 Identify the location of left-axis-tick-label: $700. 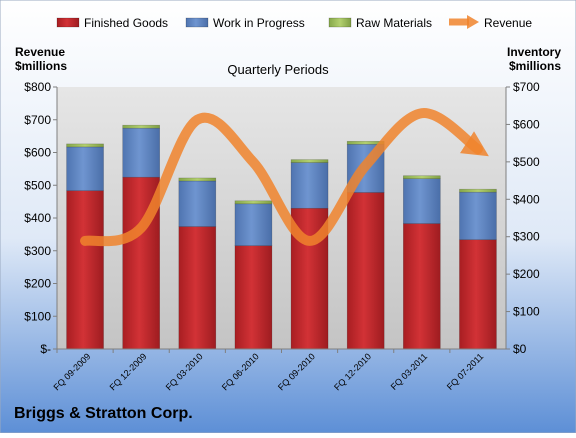
(37, 120).